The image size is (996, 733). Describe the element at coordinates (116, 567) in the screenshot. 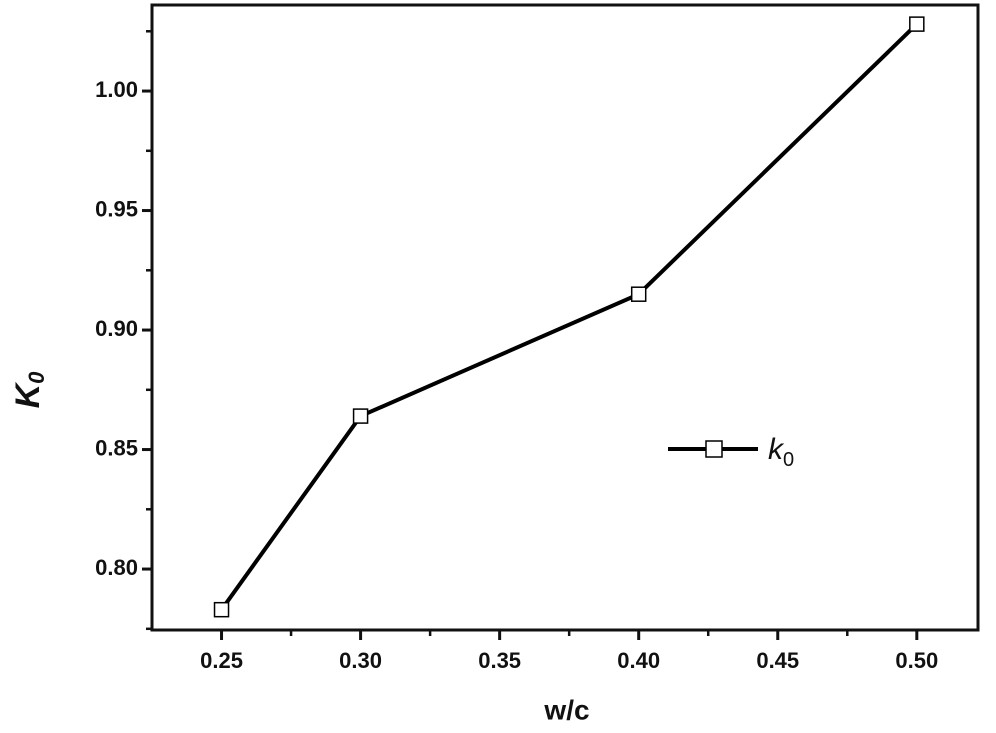

I see `y-tick-label: 0.80` at that location.